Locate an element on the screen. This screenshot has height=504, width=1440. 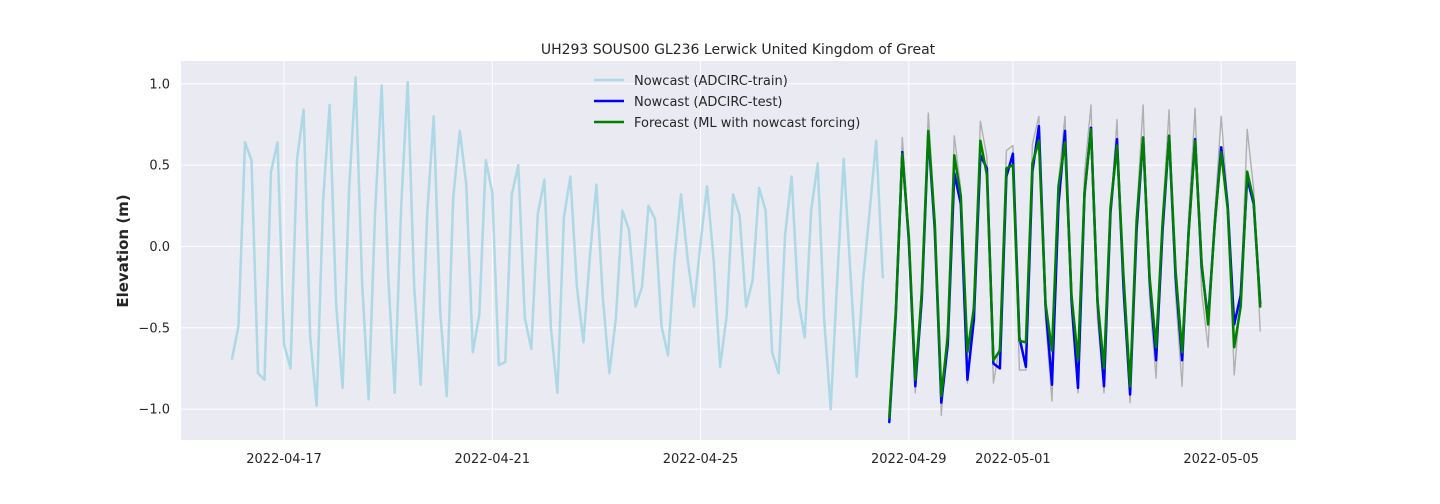
x-tick-label: 2022-04-17 is located at coordinates (284, 459).